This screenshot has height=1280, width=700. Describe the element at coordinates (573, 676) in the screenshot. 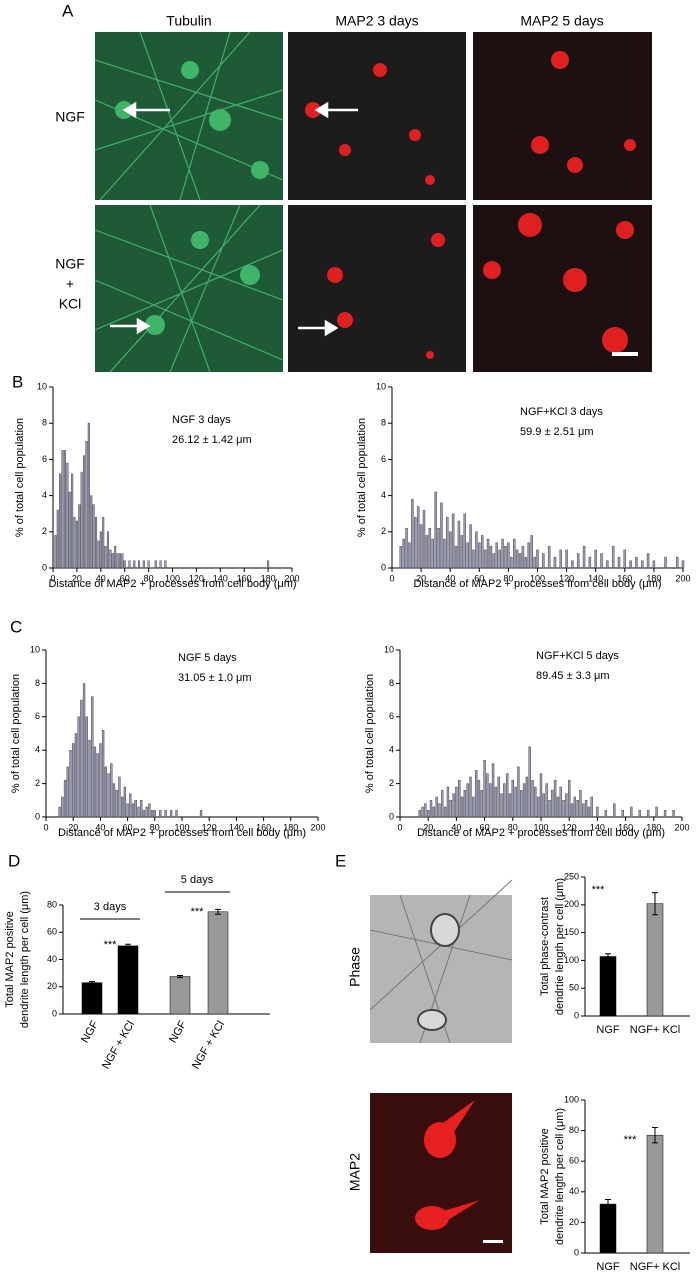

I see `annotation: 89.45 ± 3.3 μm` at that location.